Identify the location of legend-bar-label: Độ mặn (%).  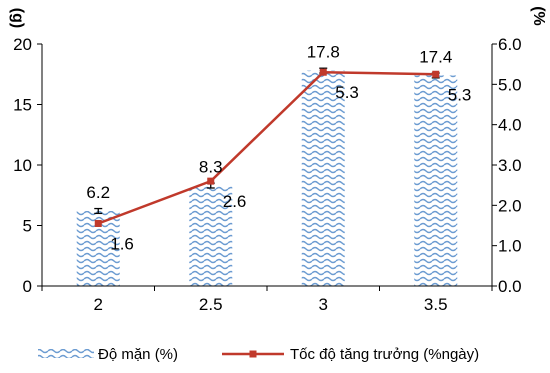
(138, 354).